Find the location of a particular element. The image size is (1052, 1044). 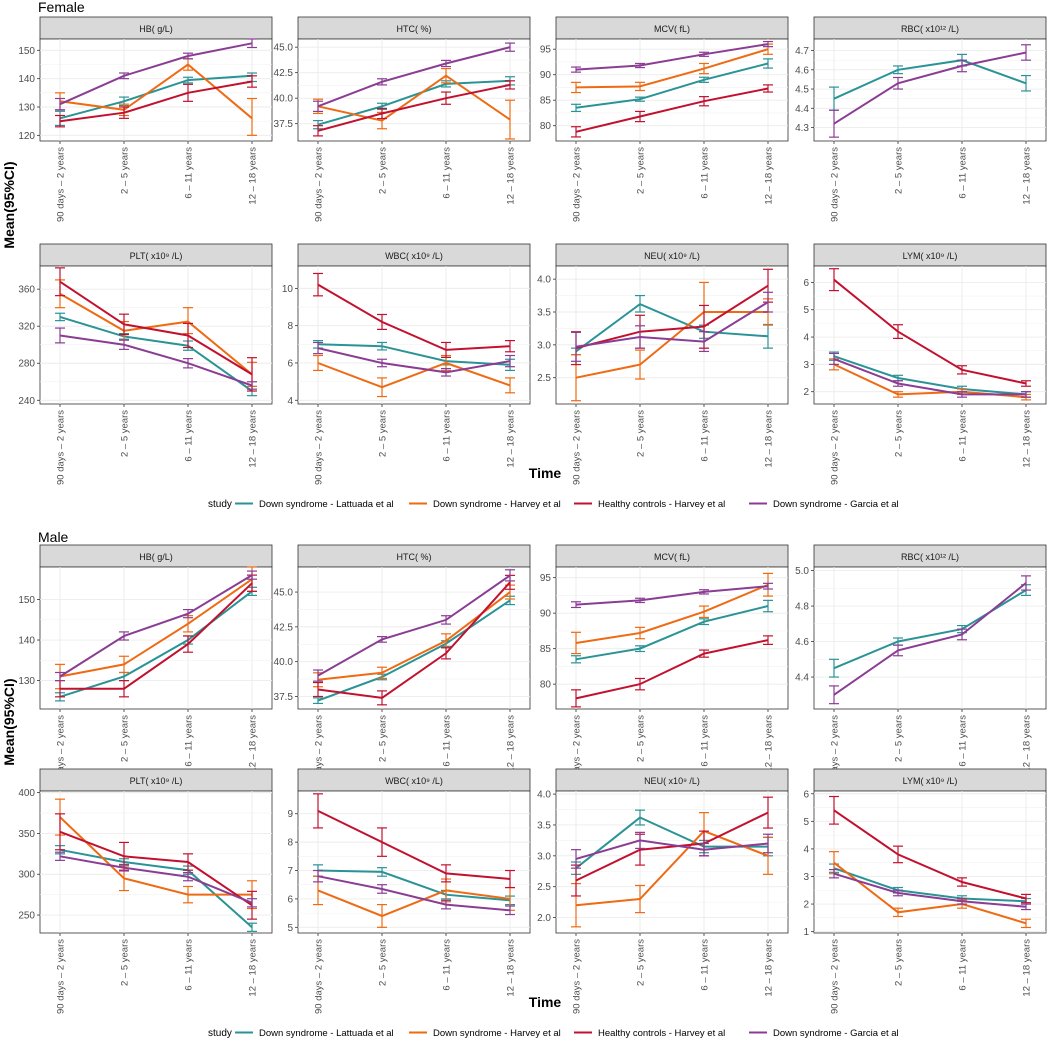

legend-label: Down syndrome - Lattuada et al is located at coordinates (326, 504).